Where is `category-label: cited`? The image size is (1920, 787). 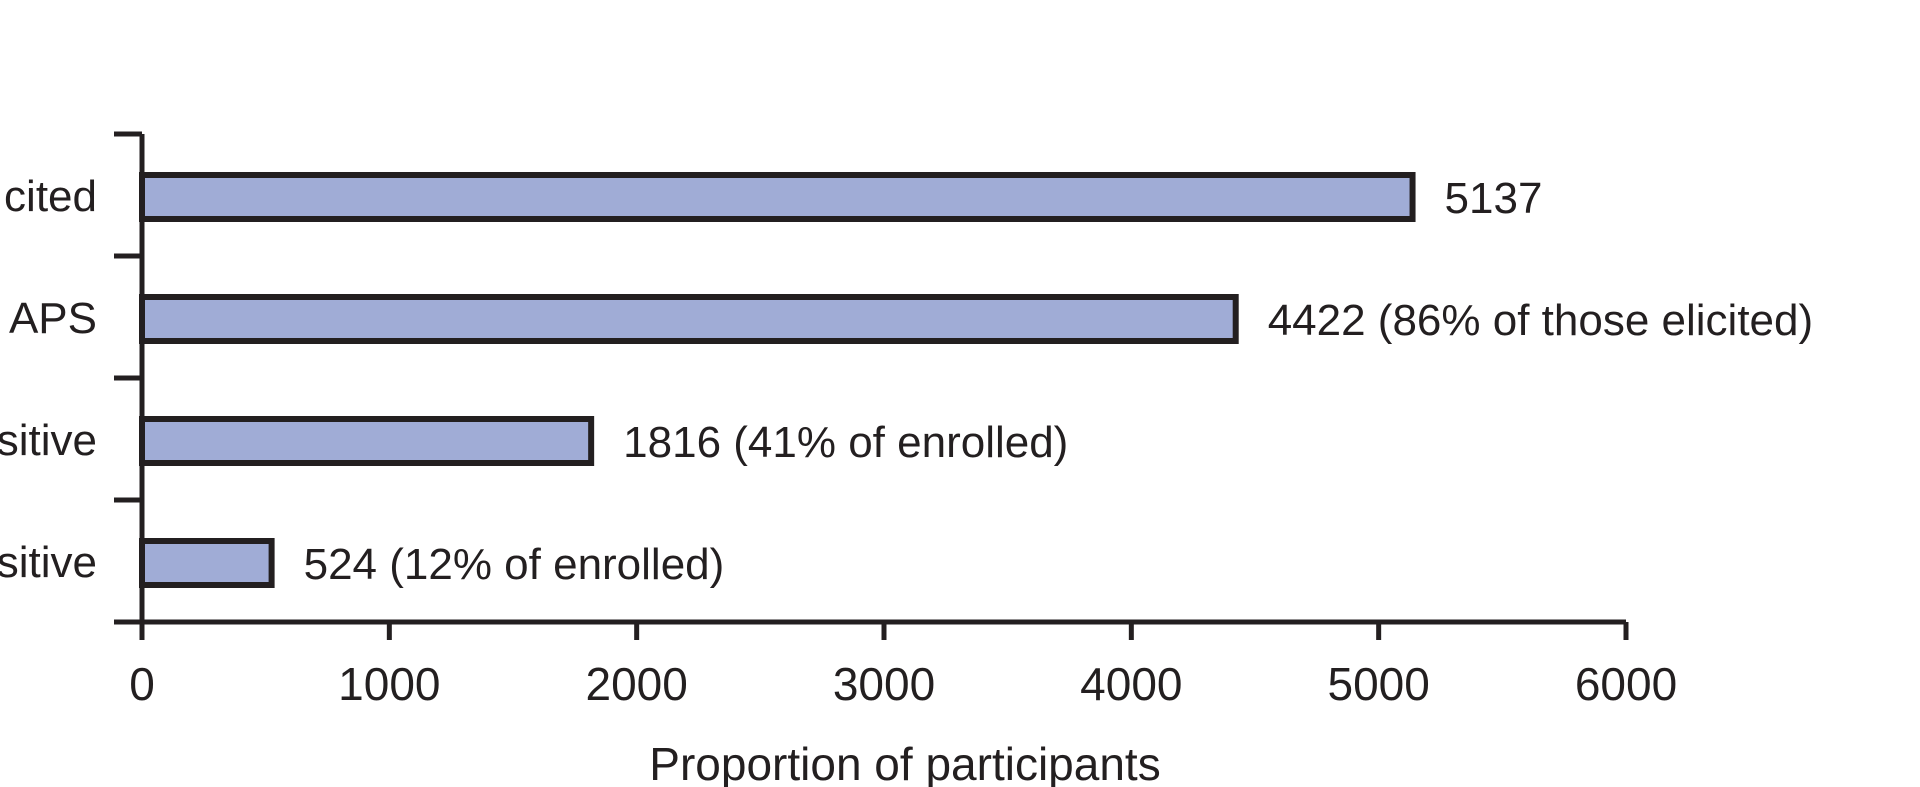 category-label: cited is located at coordinates (50, 196).